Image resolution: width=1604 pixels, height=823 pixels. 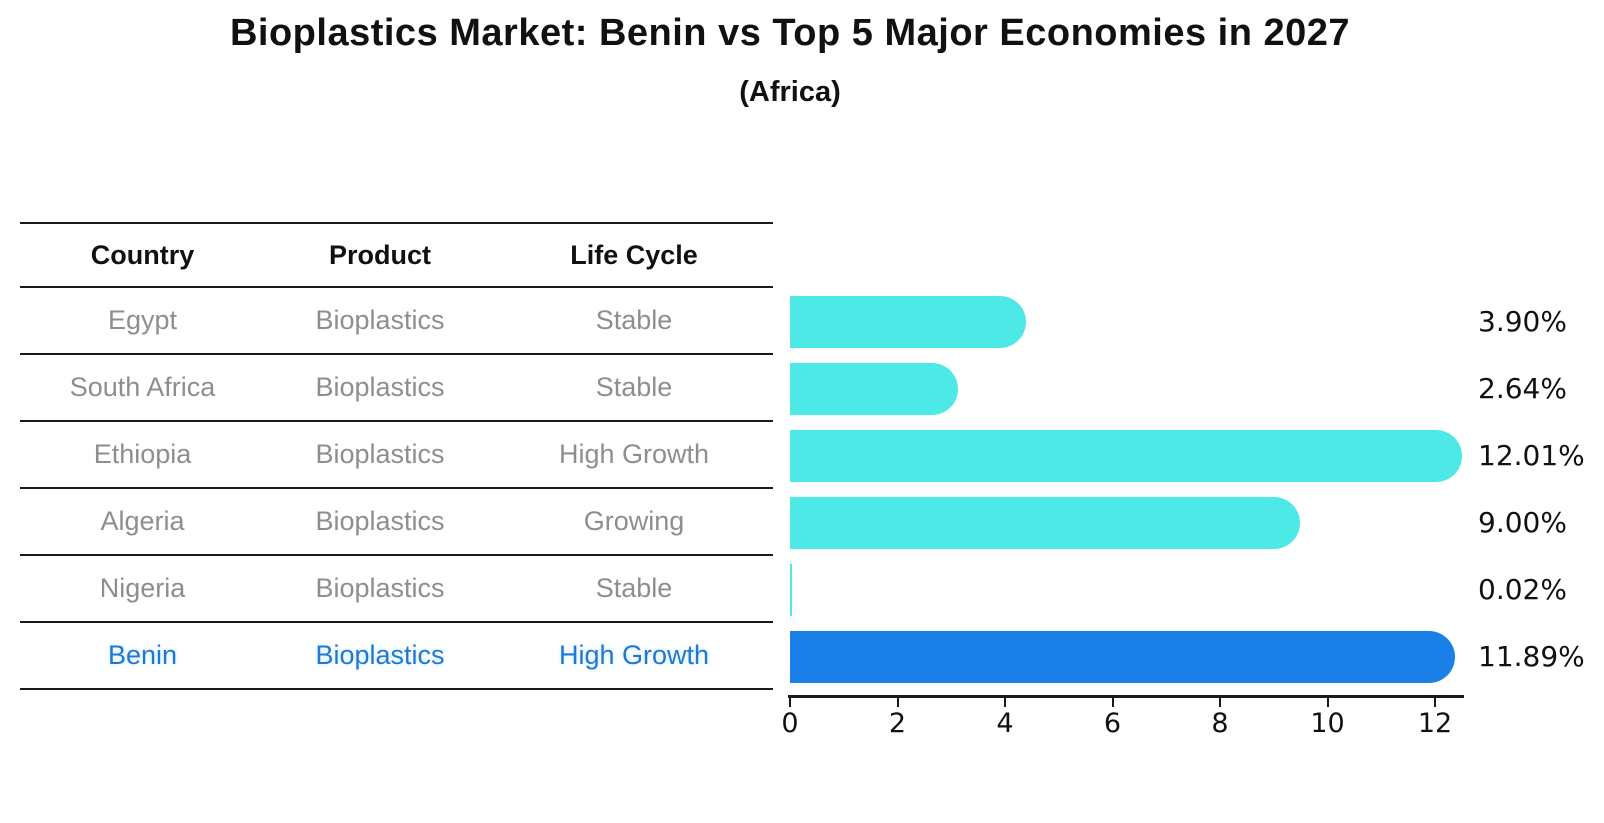 What do you see at coordinates (1522, 321) in the screenshot?
I see `value-label-egypt: 3.90%` at bounding box center [1522, 321].